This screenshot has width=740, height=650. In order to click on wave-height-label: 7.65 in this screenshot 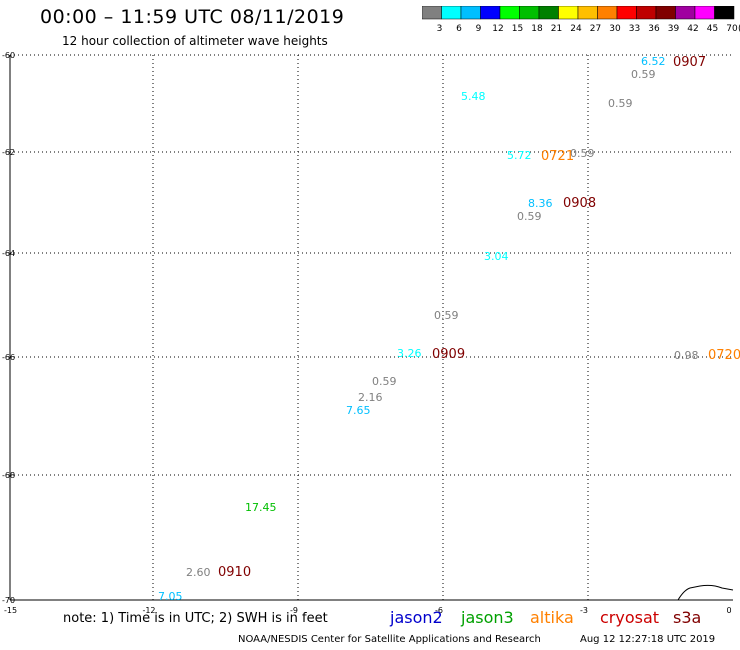, I will do `click(358, 410)`.